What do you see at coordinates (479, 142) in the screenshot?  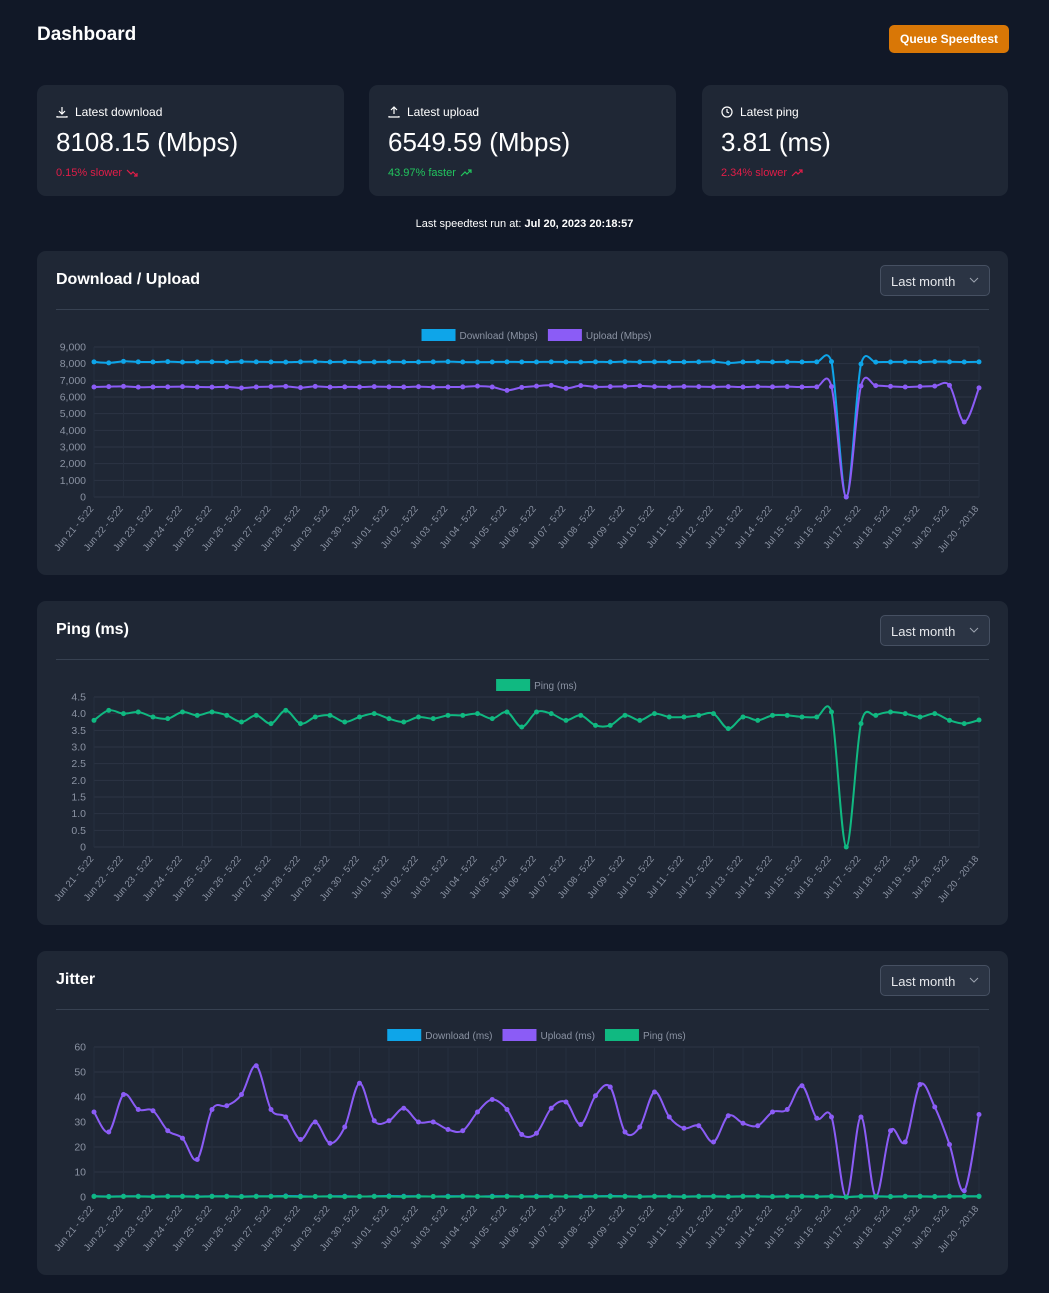 I see `stat-value: 6549.59 (Mbps)` at bounding box center [479, 142].